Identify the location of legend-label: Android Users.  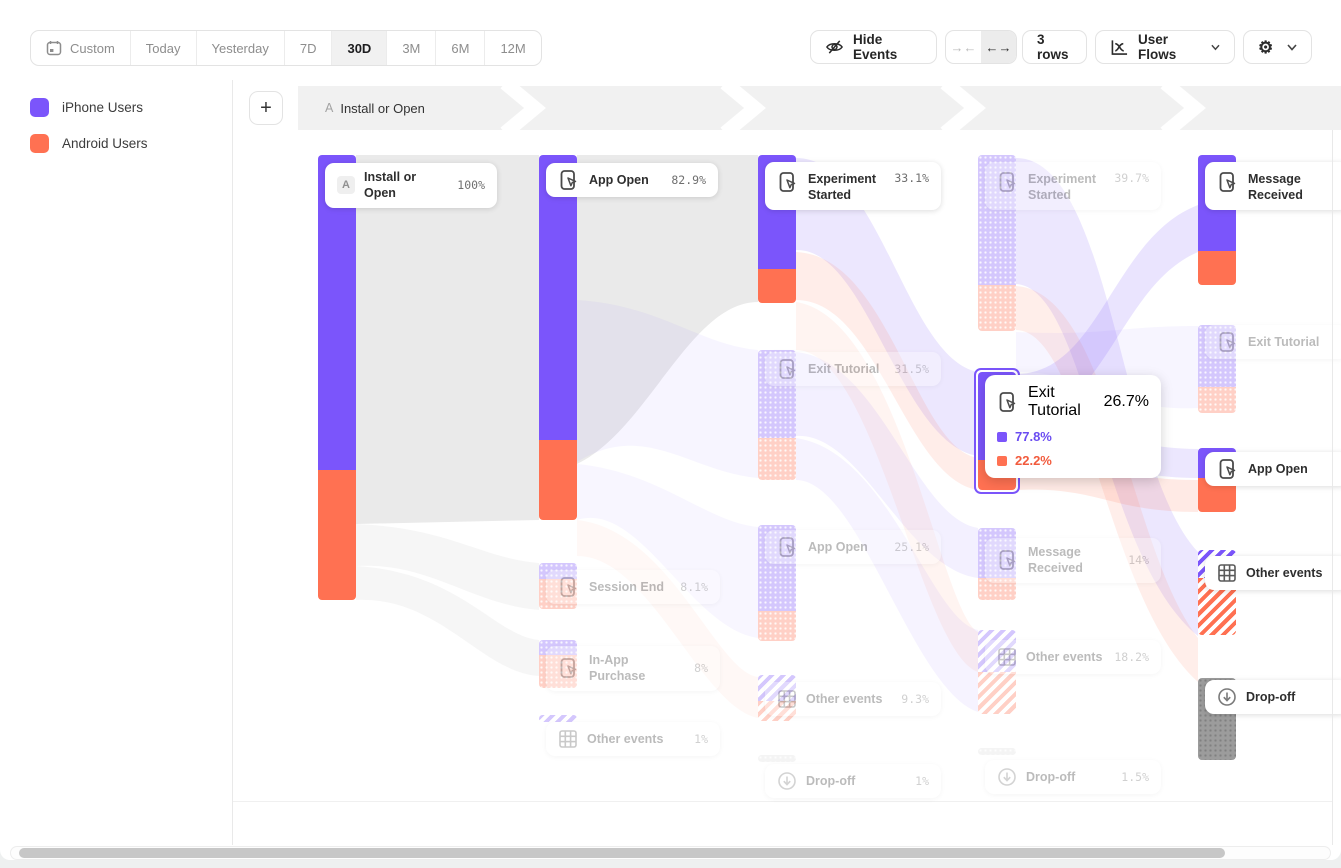
(105, 143).